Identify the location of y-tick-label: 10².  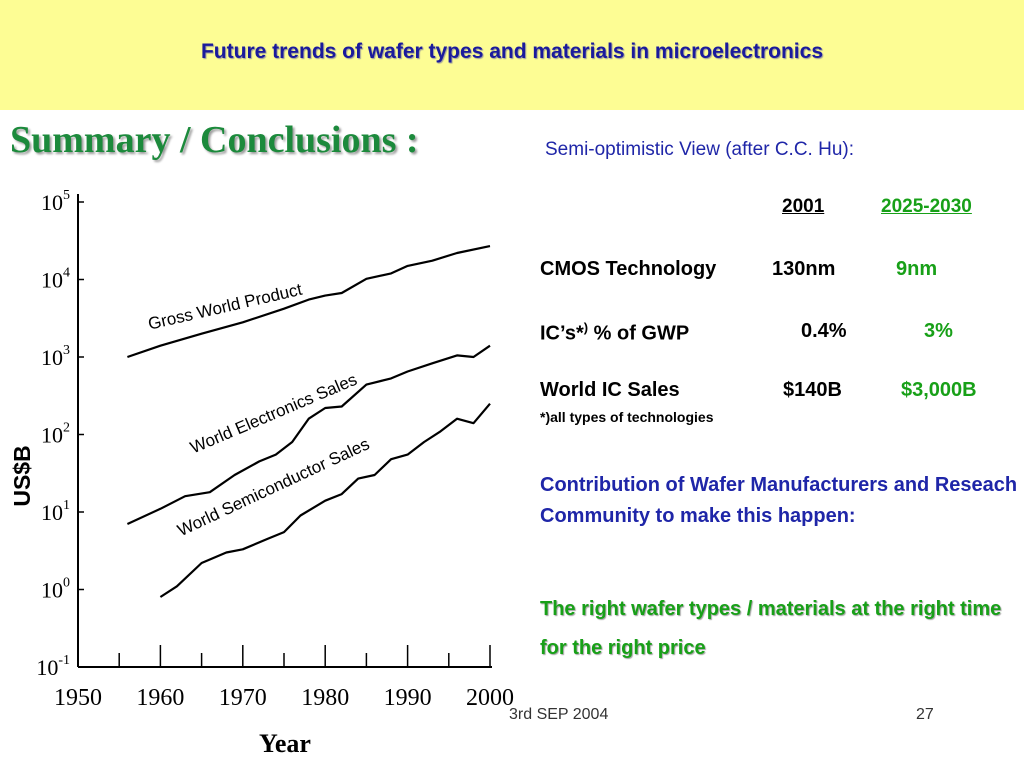
(55, 434).